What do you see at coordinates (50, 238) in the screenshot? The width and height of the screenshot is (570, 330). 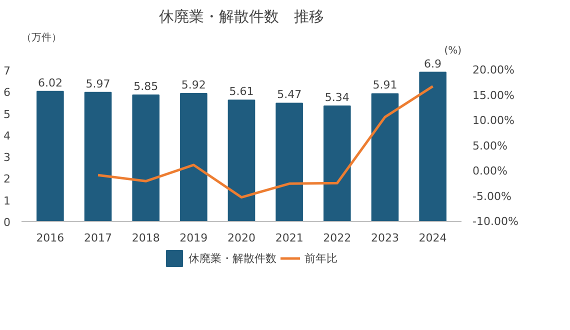 I see `x-tick-label: 2016` at bounding box center [50, 238].